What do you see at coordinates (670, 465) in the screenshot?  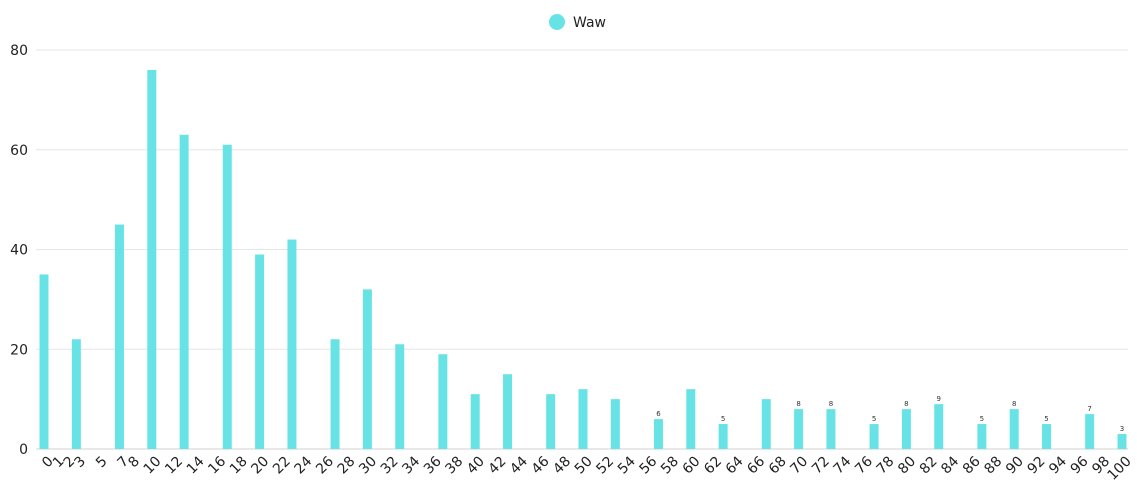 I see `x-tick-label: 58` at bounding box center [670, 465].